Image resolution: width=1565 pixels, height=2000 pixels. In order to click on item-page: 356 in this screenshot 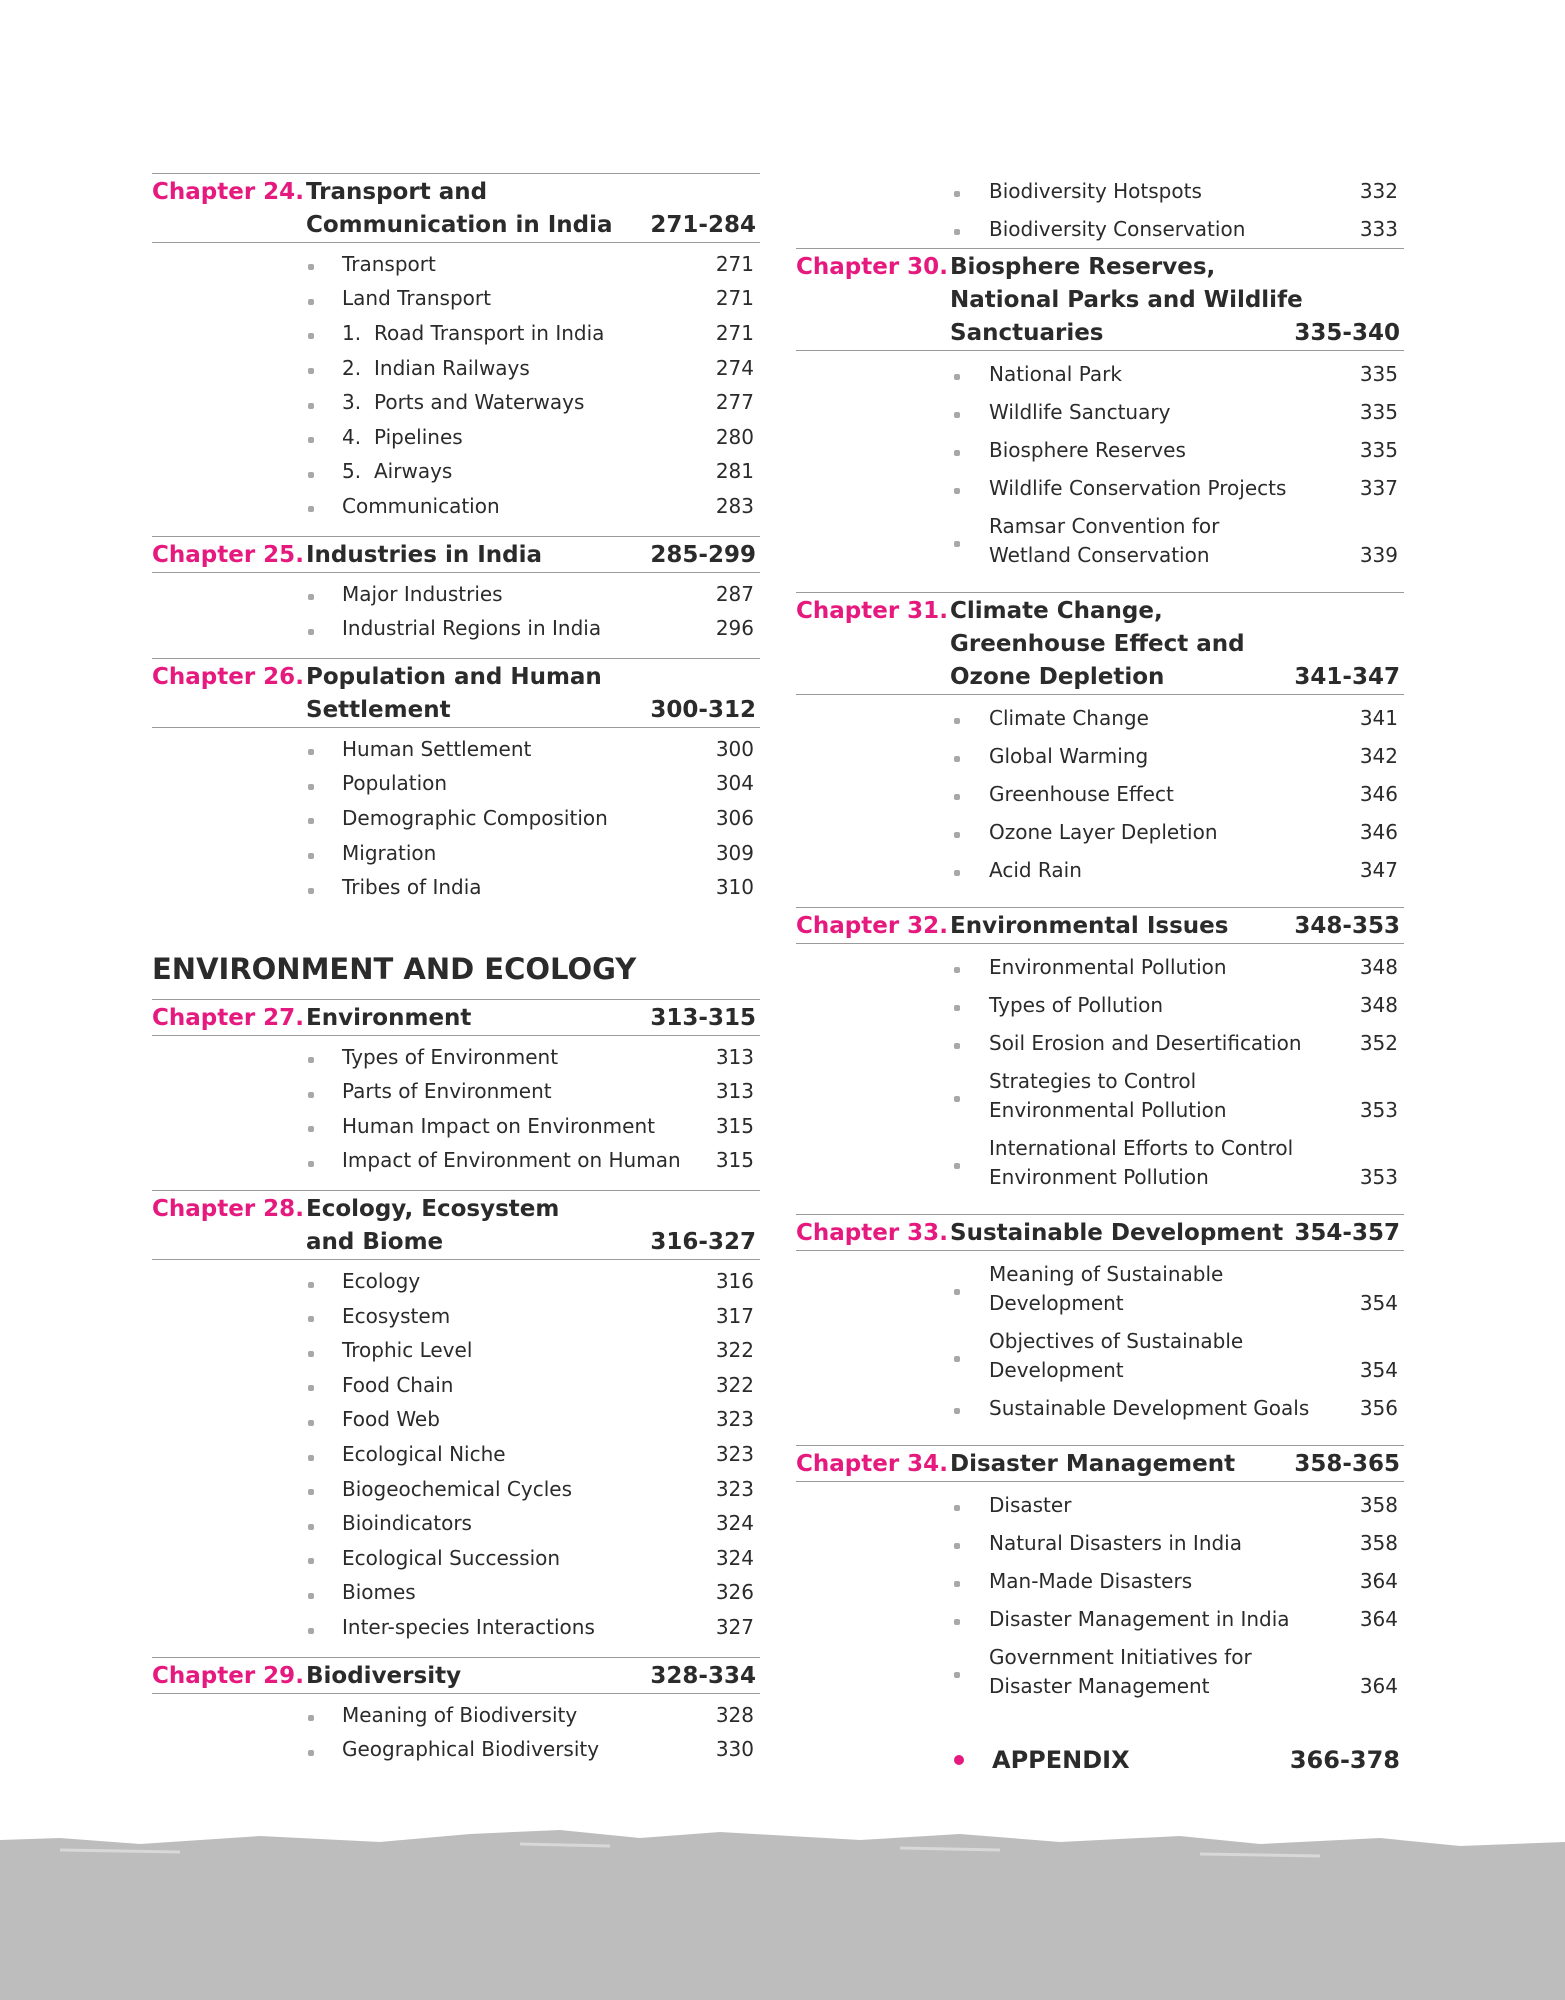, I will do `click(1378, 1407)`.